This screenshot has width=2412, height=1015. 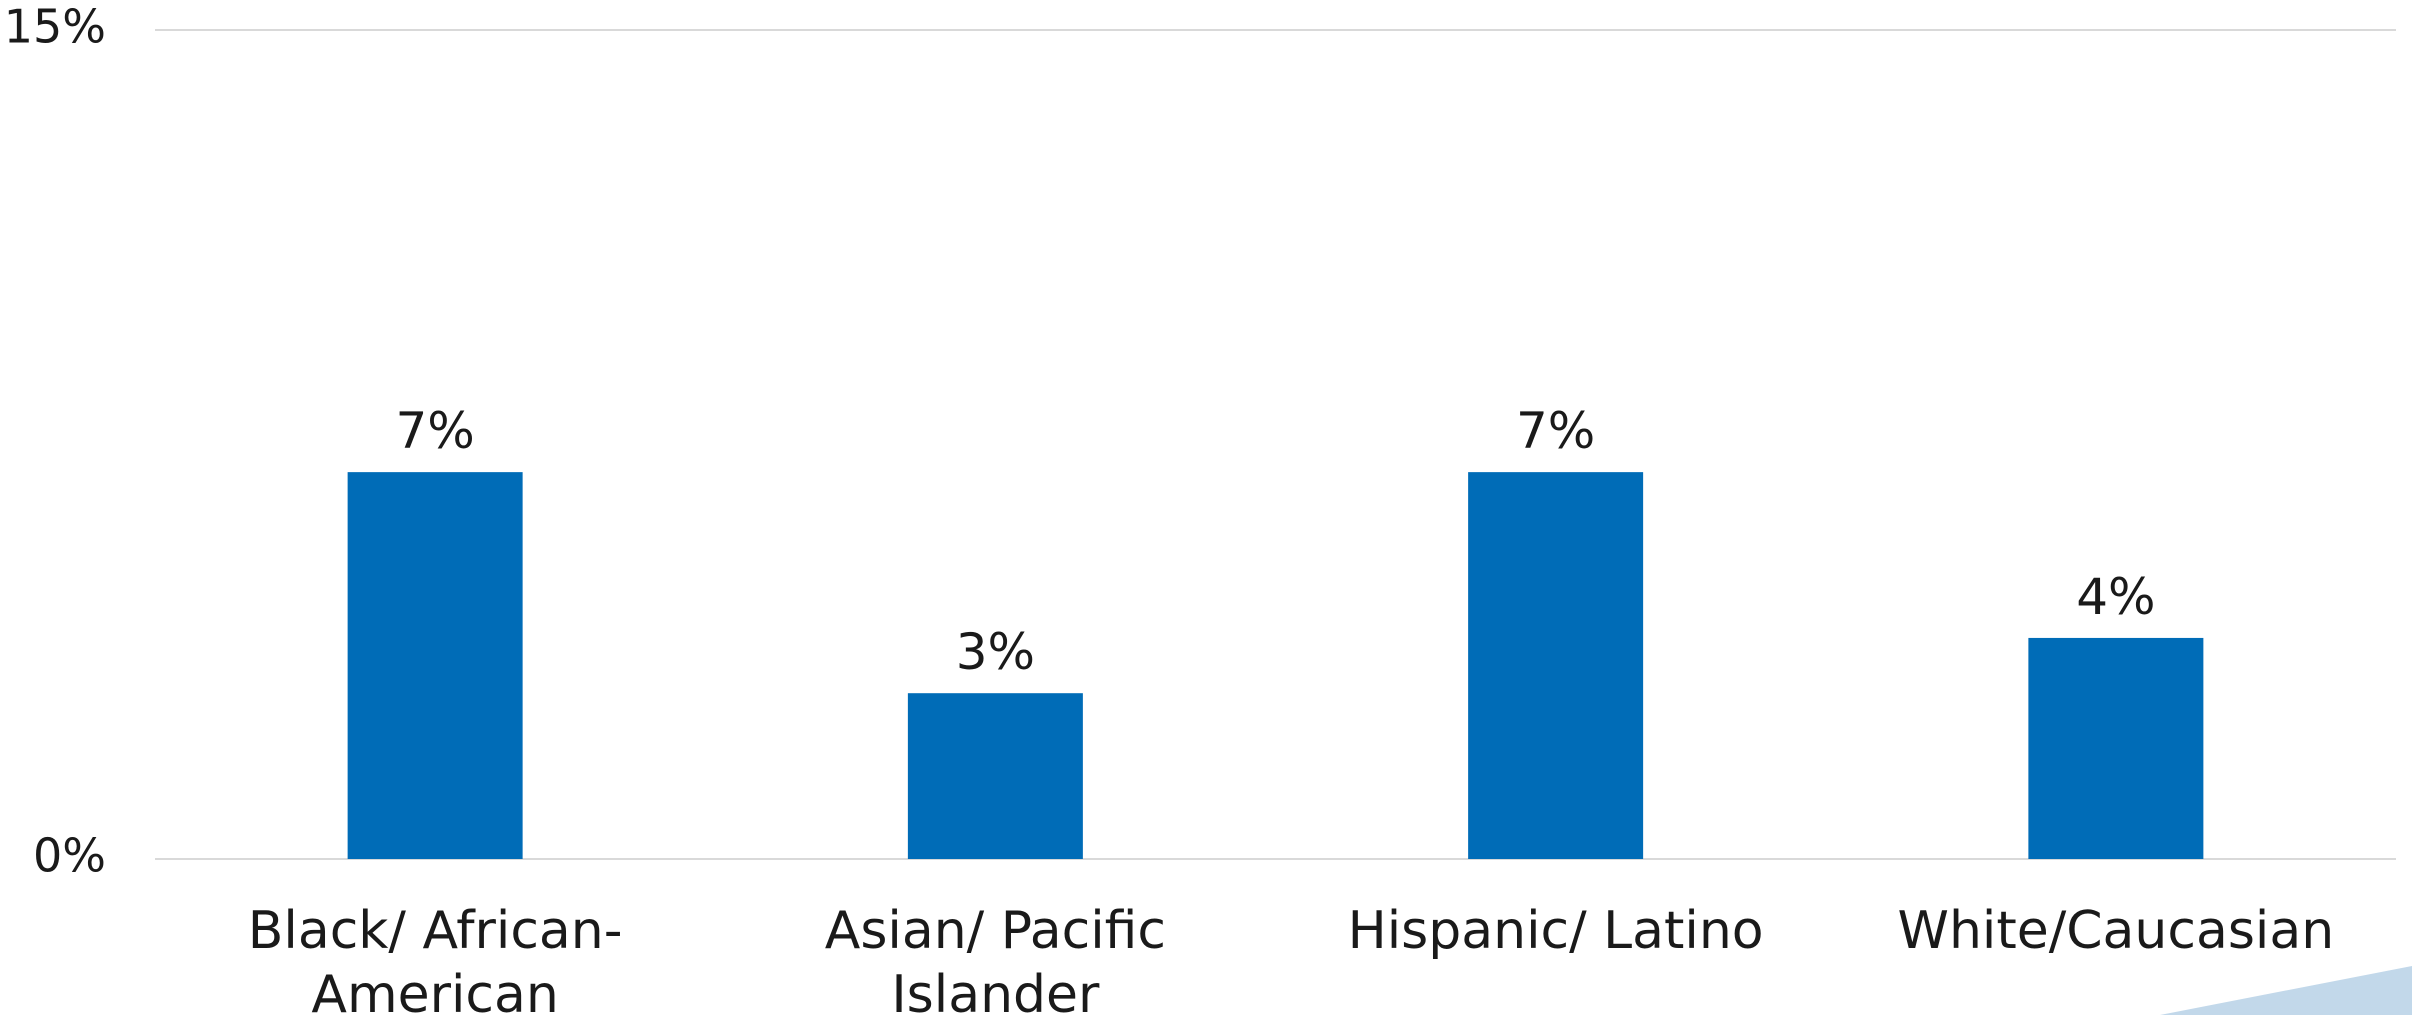 I want to click on x-tick-label-line: American, so click(x=434, y=990).